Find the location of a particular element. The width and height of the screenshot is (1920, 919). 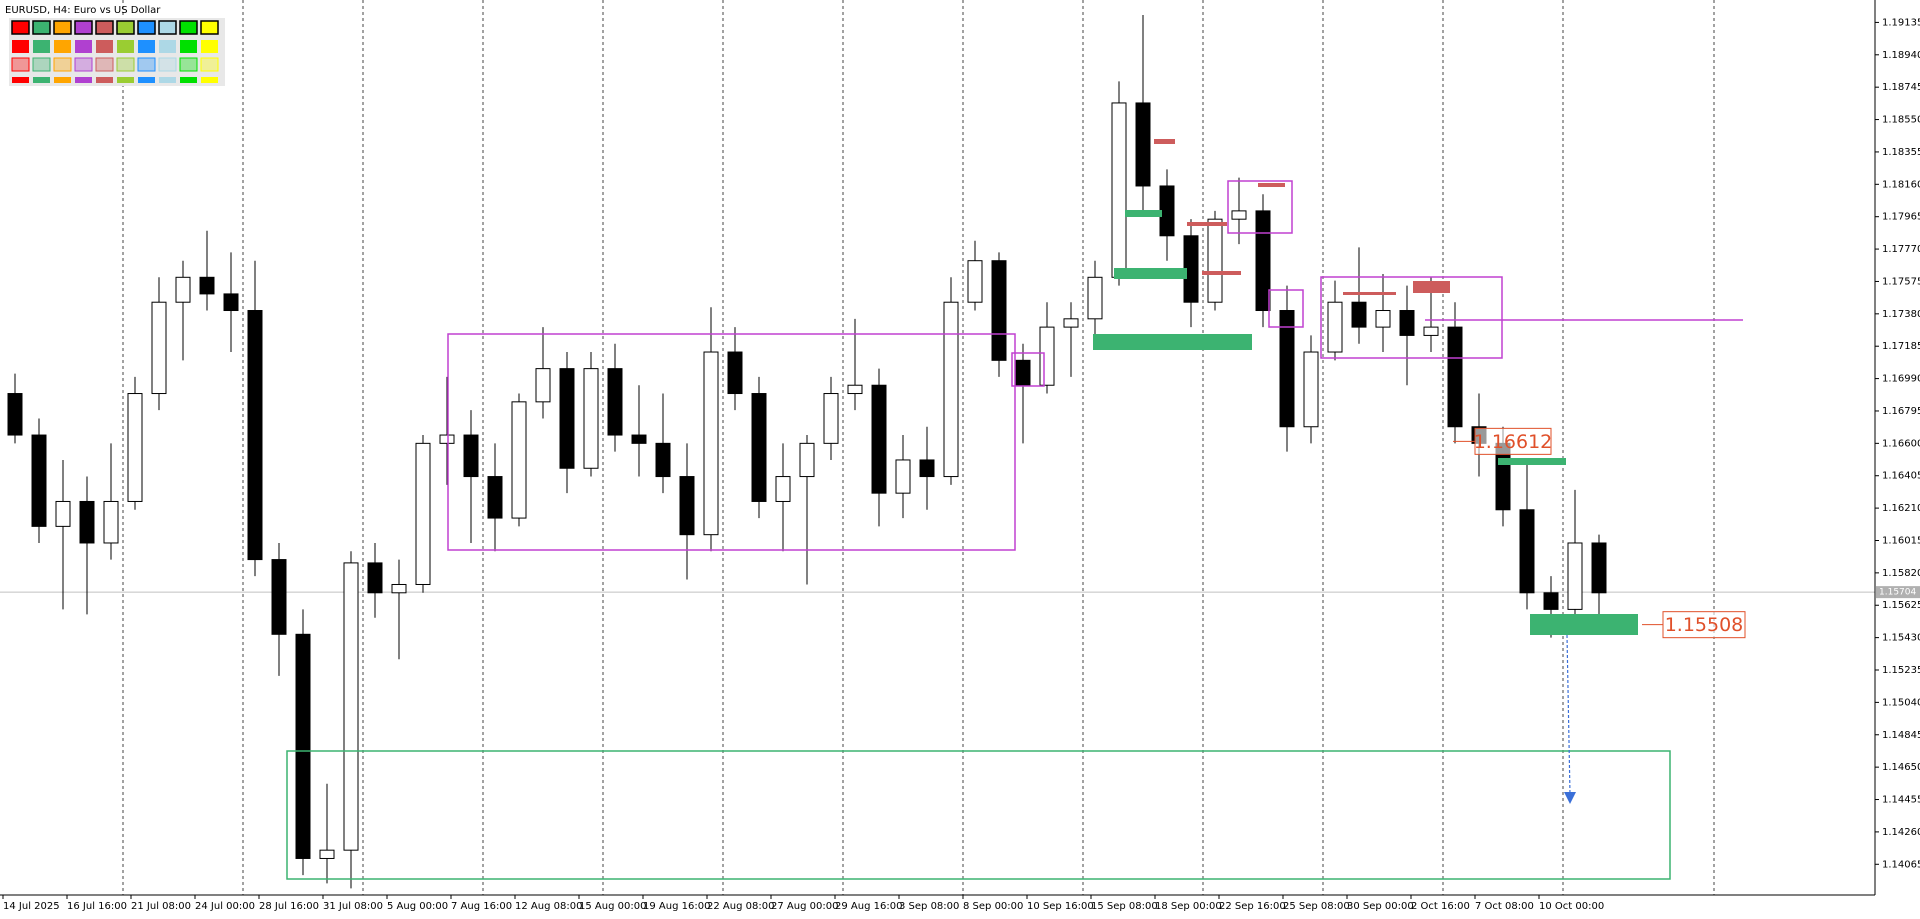

y-tick-label: 1.16795 is located at coordinates (1901, 411).